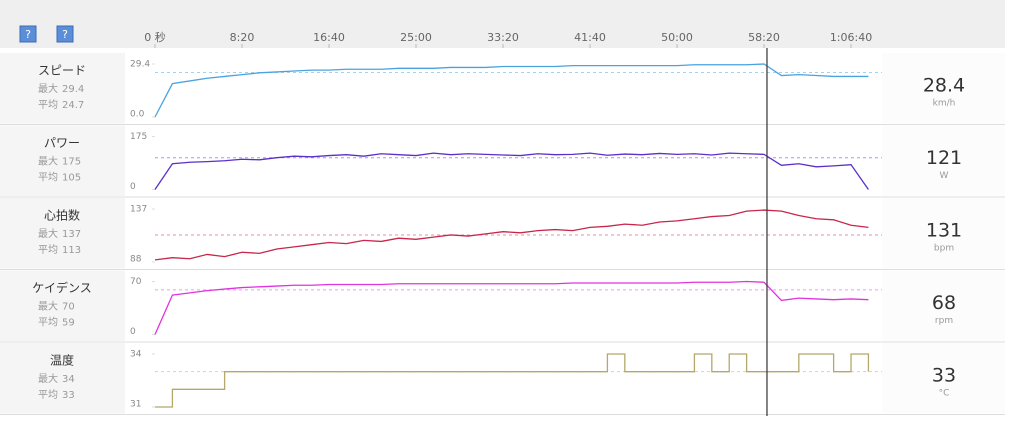 Image resolution: width=1024 pixels, height=433 pixels. Describe the element at coordinates (944, 394) in the screenshot. I see `current-unit: °C` at that location.